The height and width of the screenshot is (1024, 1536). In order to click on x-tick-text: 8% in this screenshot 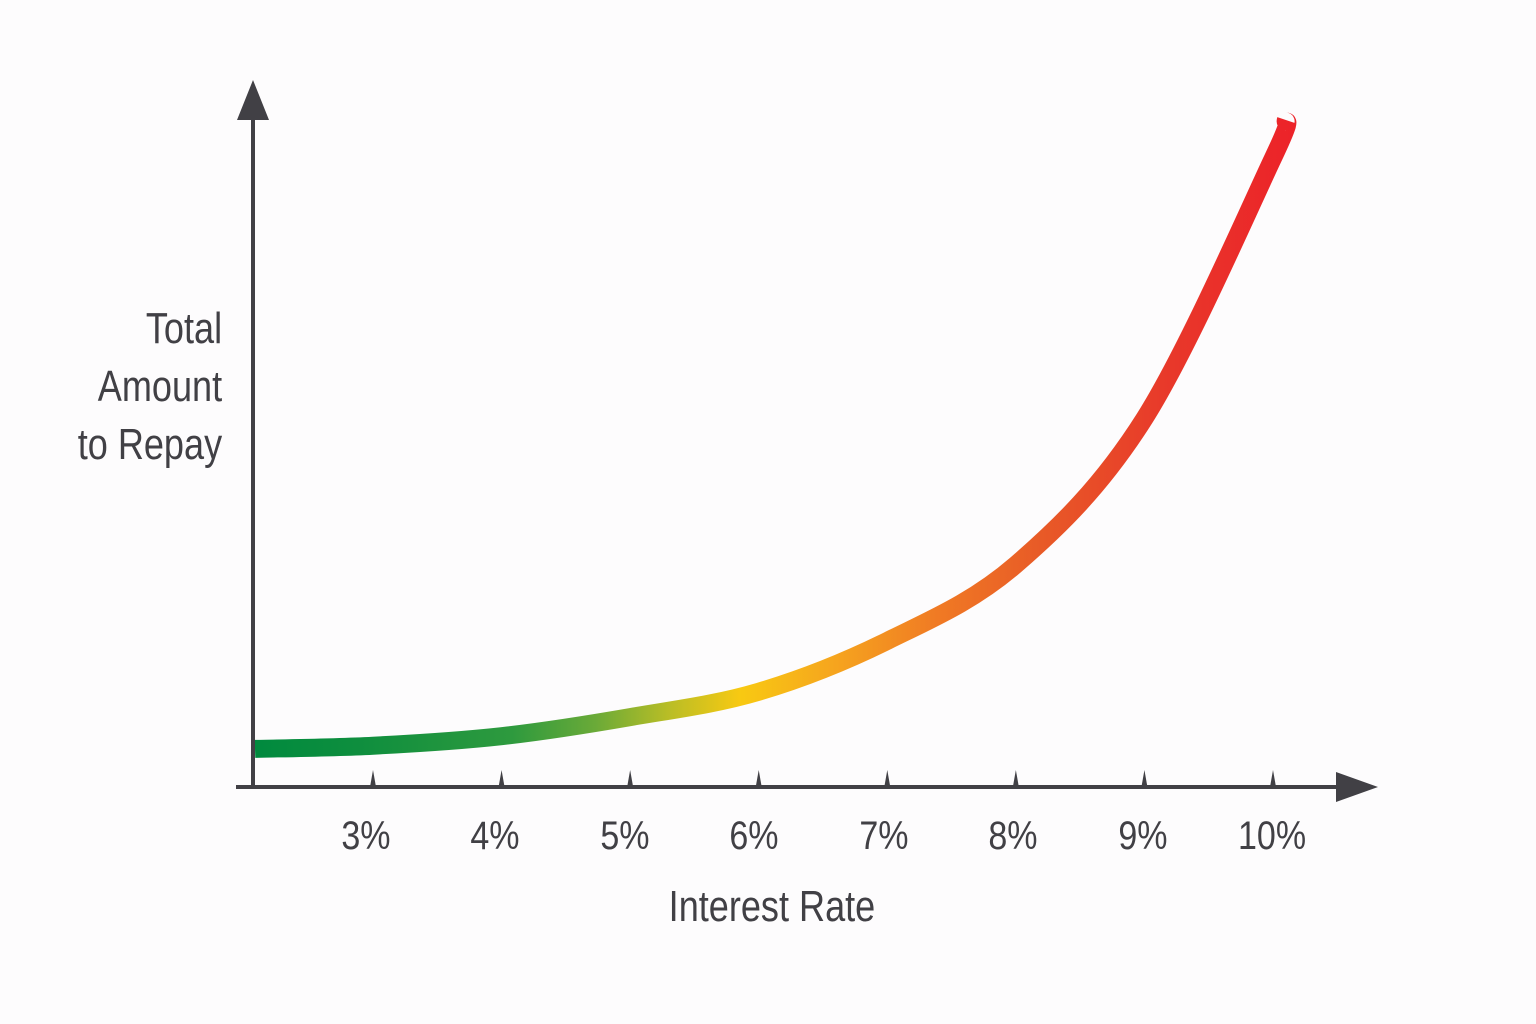, I will do `click(1013, 836)`.